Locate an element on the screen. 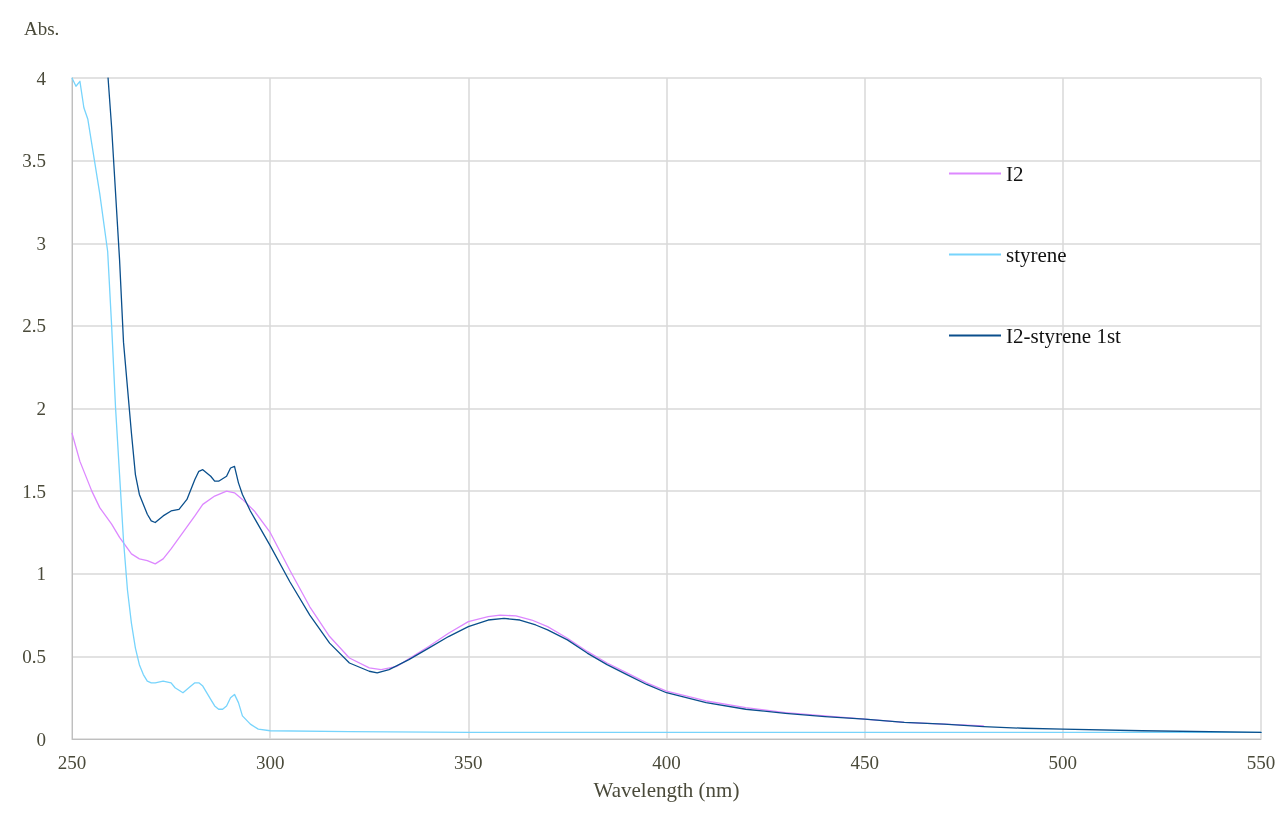 The width and height of the screenshot is (1287, 827). x-tick-label: 300 is located at coordinates (270, 762).